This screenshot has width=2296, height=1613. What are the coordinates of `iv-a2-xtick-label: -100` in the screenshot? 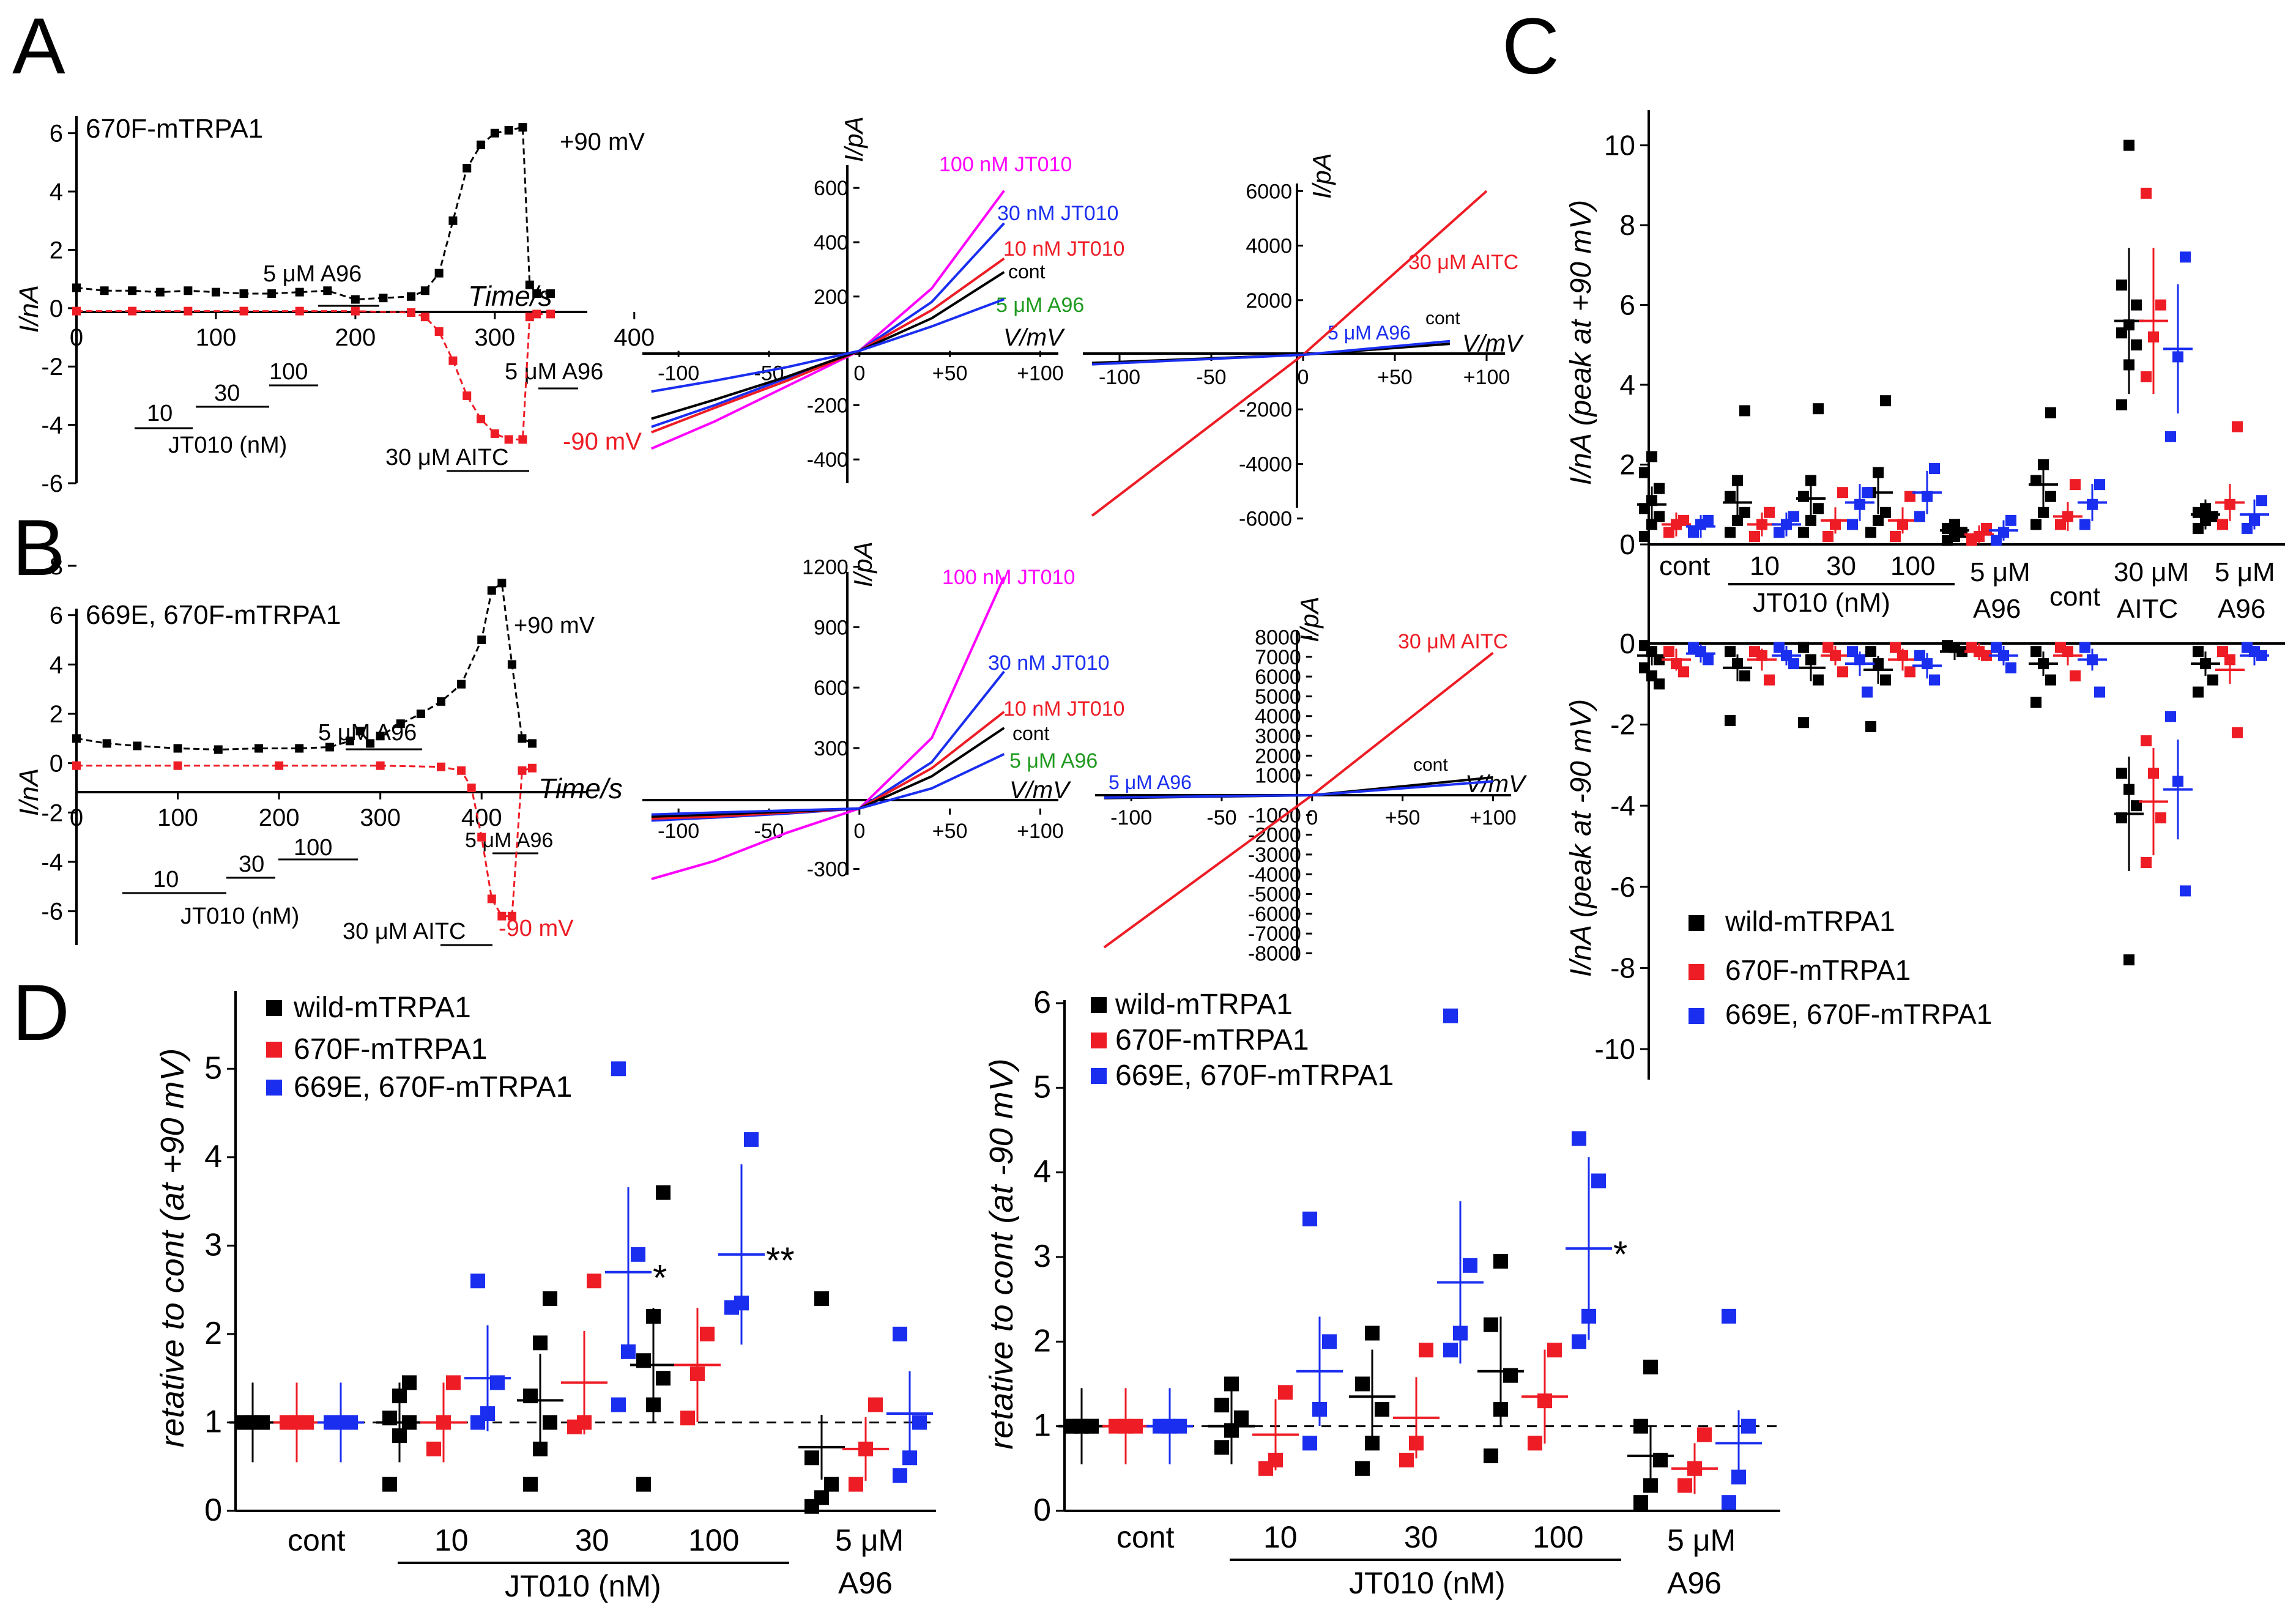 It's located at (1119, 378).